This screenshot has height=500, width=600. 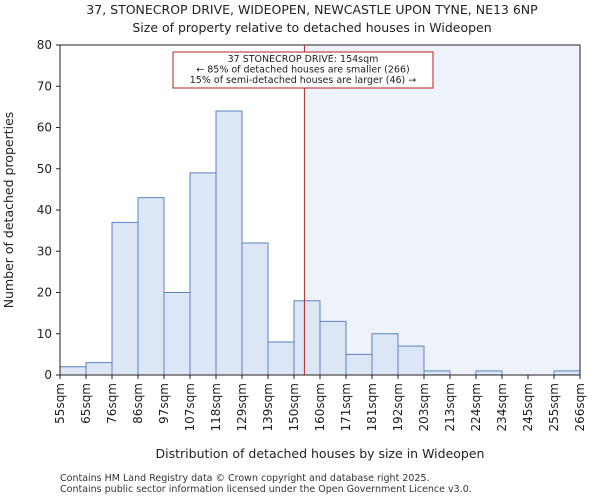 What do you see at coordinates (8, 210) in the screenshot?
I see `y-axis-label: Number of detached properties` at bounding box center [8, 210].